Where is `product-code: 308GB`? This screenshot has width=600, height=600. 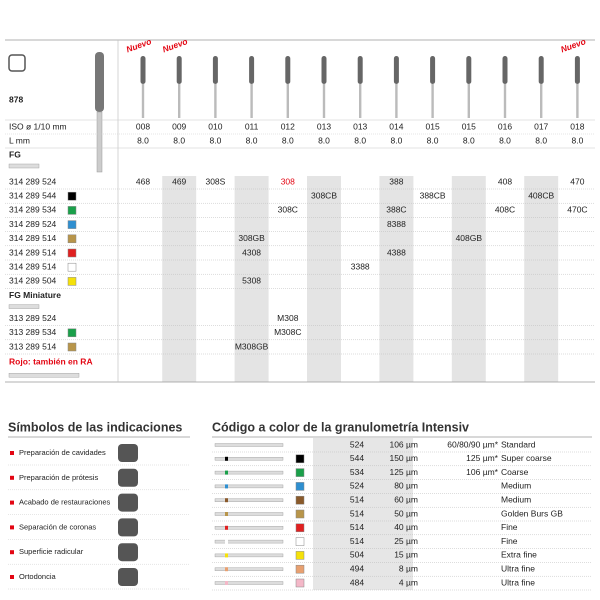 product-code: 308GB is located at coordinates (251, 238).